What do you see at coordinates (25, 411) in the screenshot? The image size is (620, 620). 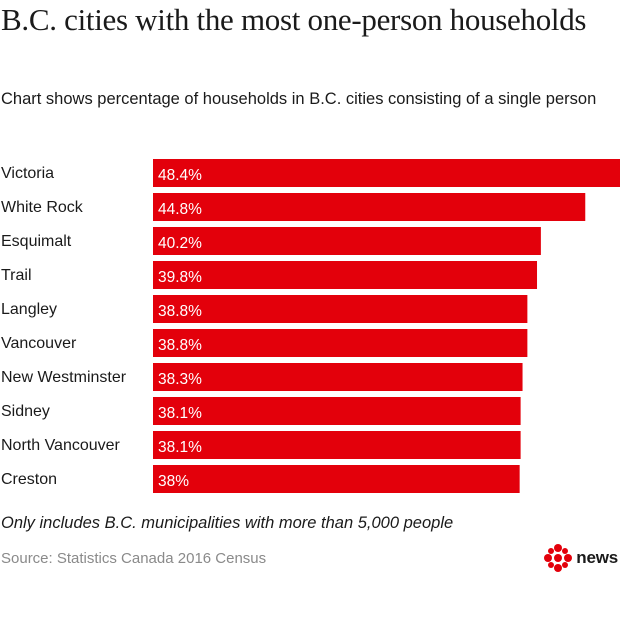 I see `category-label: Sidney` at bounding box center [25, 411].